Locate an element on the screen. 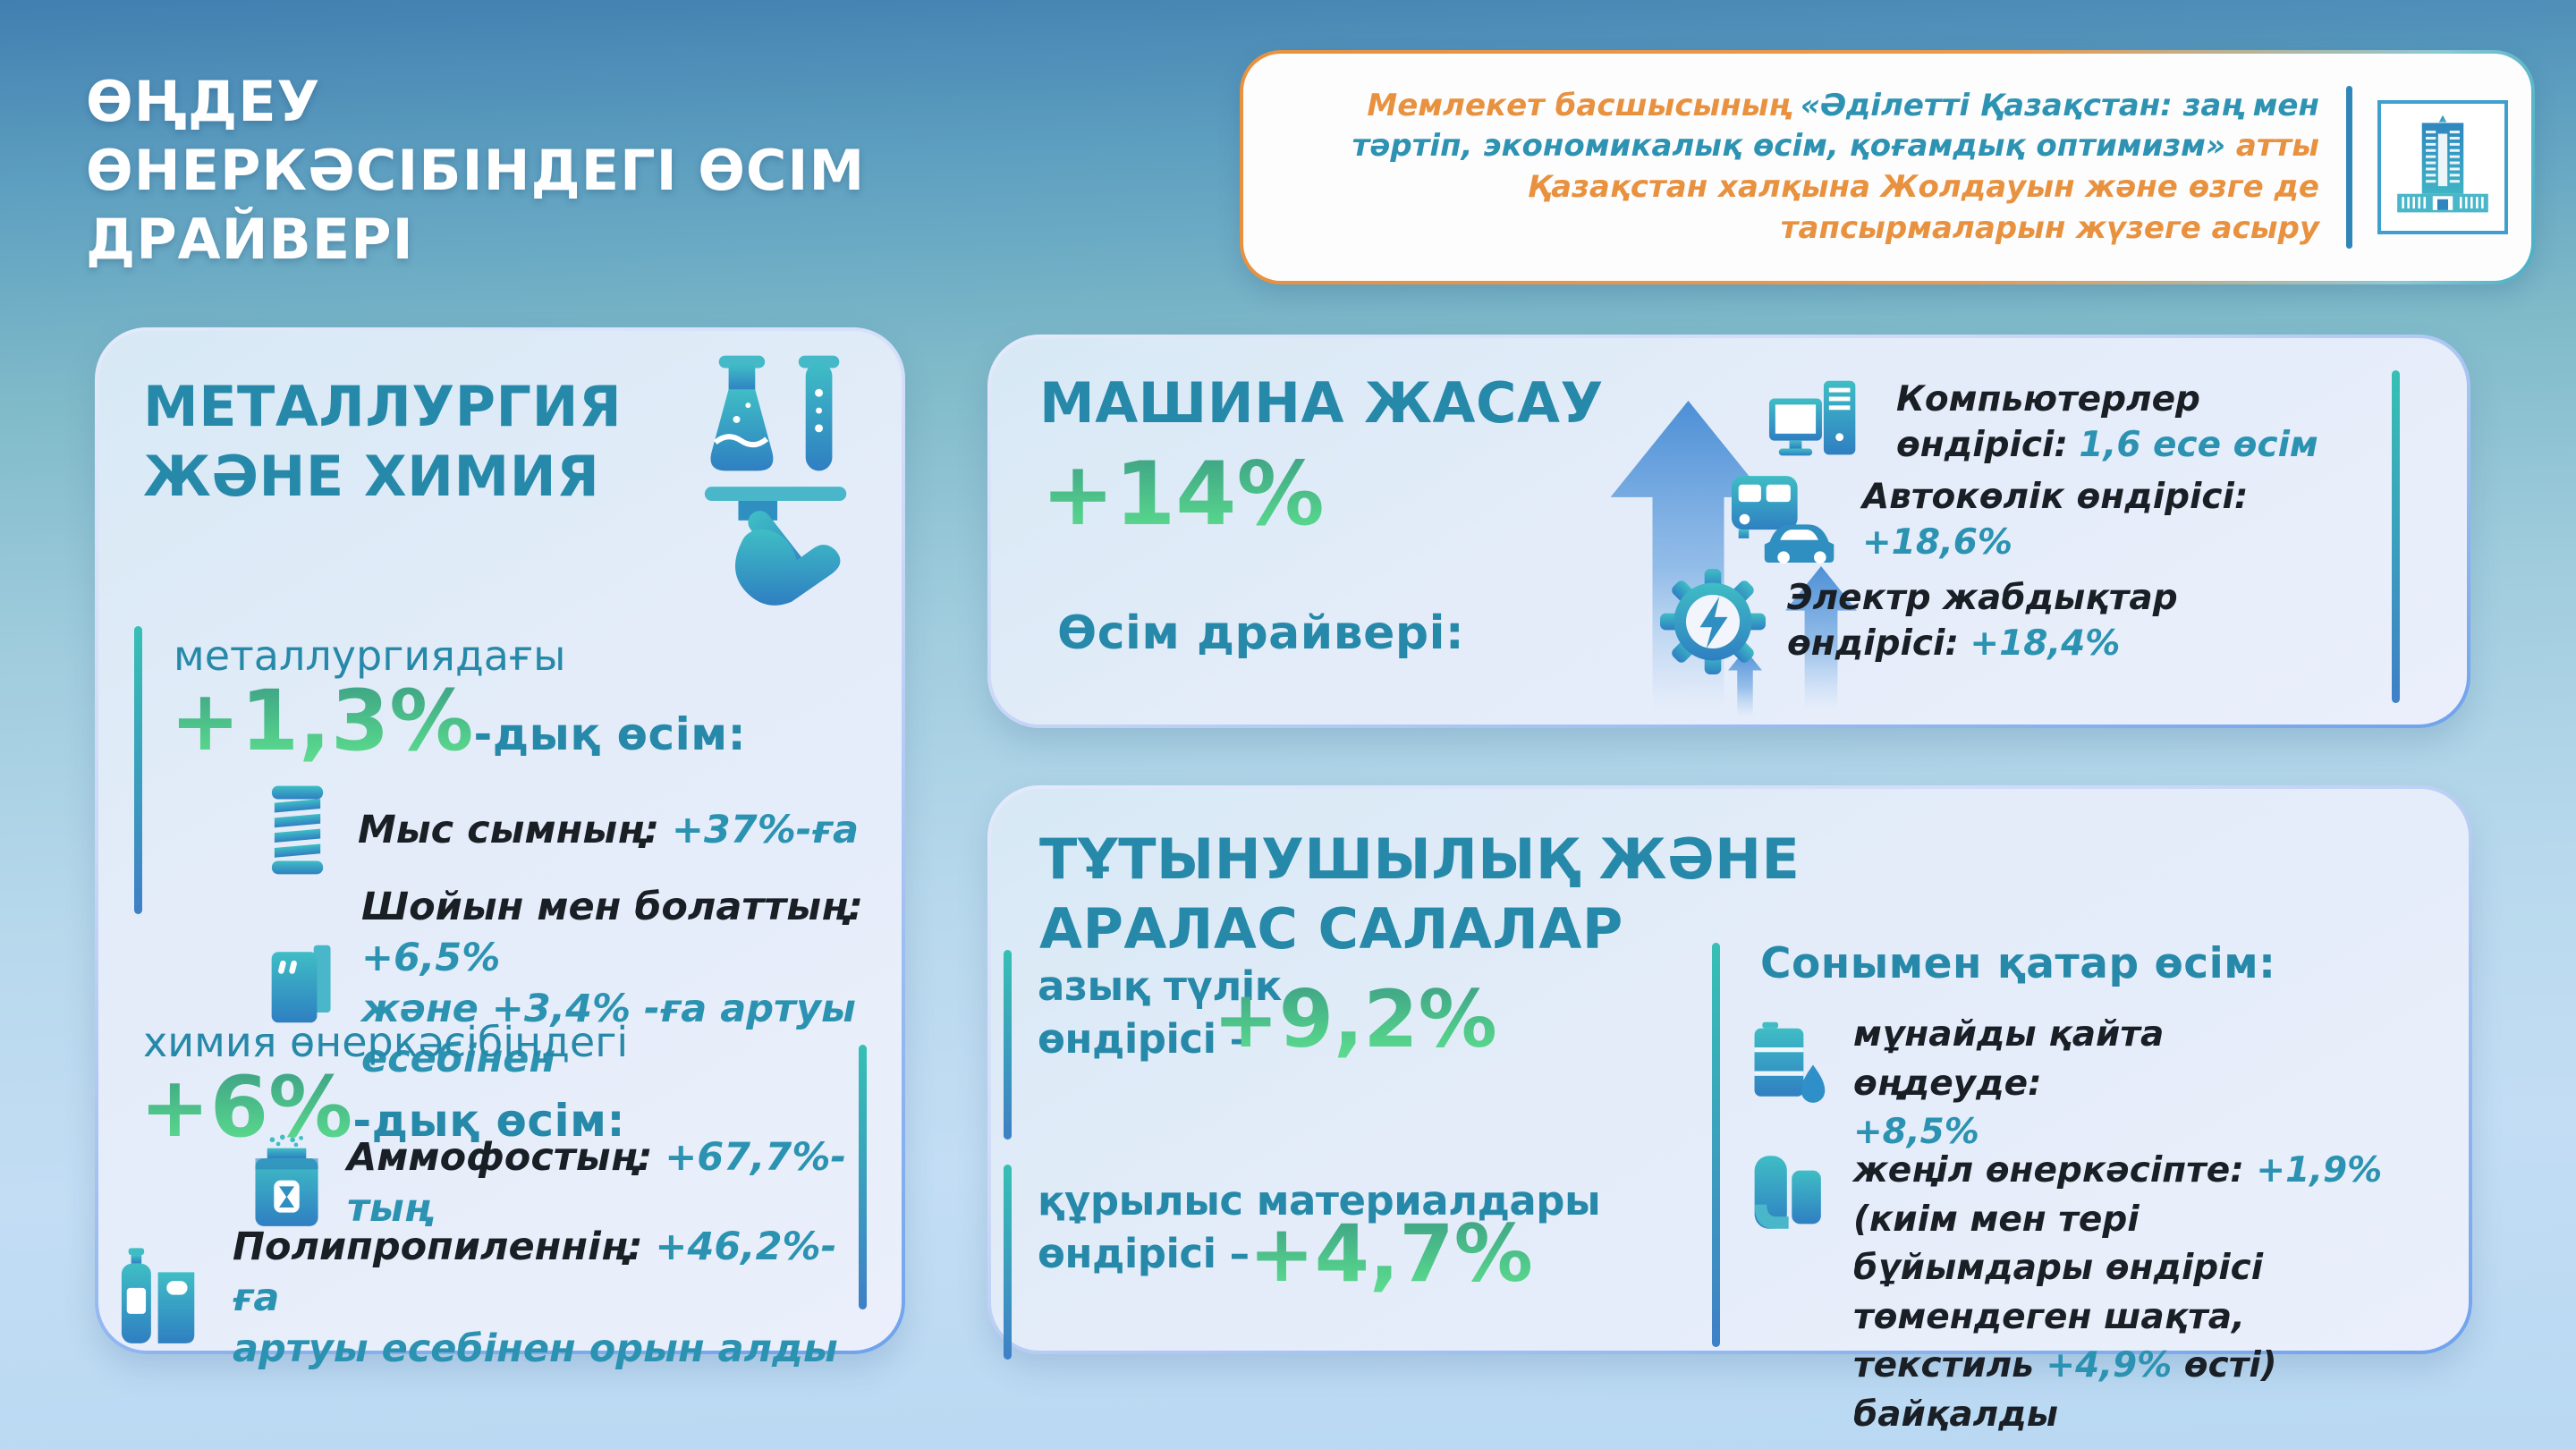 This screenshot has width=2576, height=1449. ammophos-row: Аммофостың: +67,7%-тың is located at coordinates (574, 1183).